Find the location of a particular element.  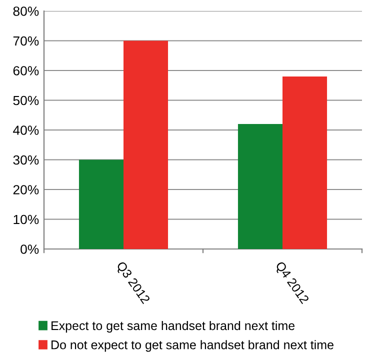

y-tick-label: 10% is located at coordinates (26, 219).